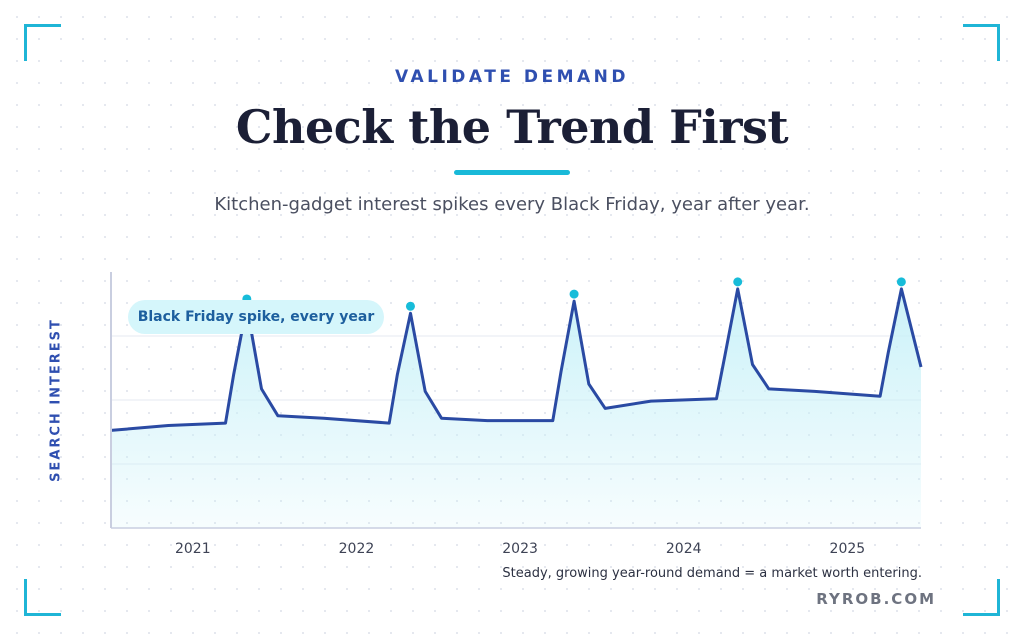 This screenshot has height=640, width=1024. I want to click on x-tick-label: 2025, so click(847, 549).